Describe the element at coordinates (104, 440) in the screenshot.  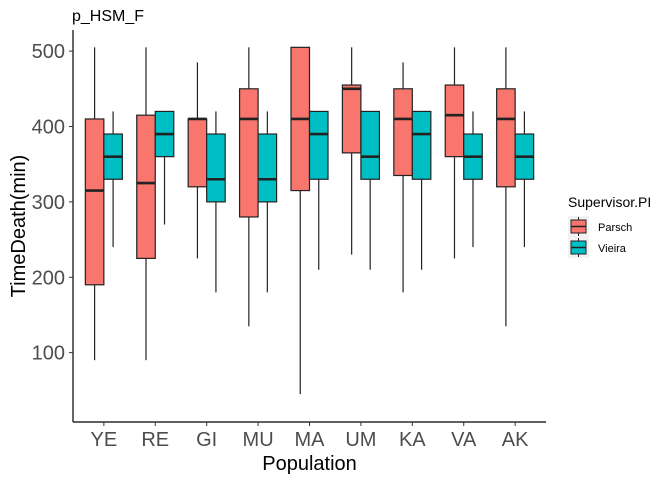
I see `x-tick-label: YE` at that location.